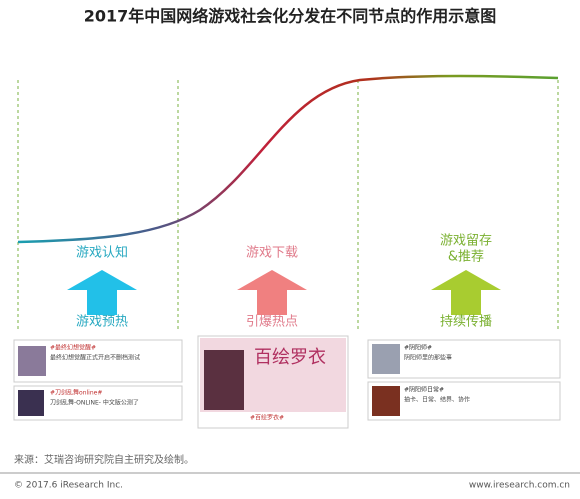 The height and width of the screenshot is (499, 580). I want to click on card-tag: #阴阳师#, so click(418, 348).